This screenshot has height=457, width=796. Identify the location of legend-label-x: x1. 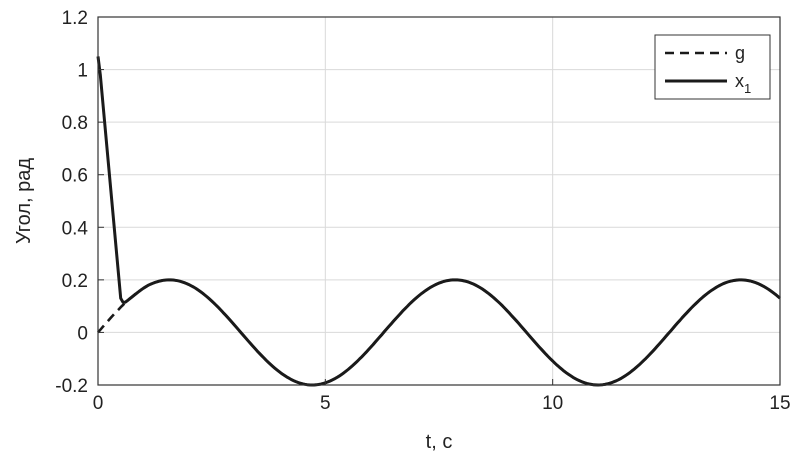
(743, 83).